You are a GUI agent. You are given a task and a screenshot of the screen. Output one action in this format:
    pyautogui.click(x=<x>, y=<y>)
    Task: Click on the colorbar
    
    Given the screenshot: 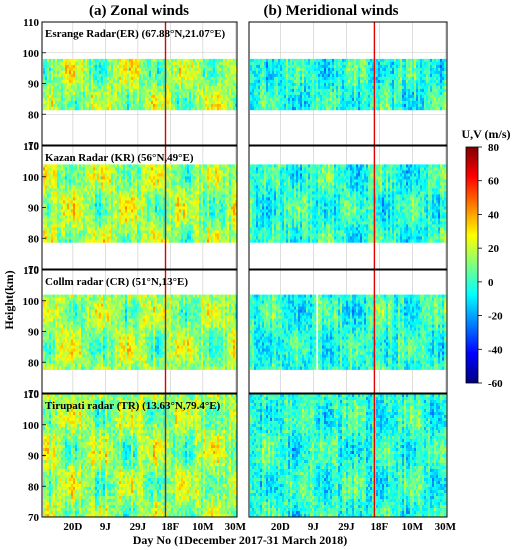 What is the action you would take?
    pyautogui.click(x=472, y=265)
    